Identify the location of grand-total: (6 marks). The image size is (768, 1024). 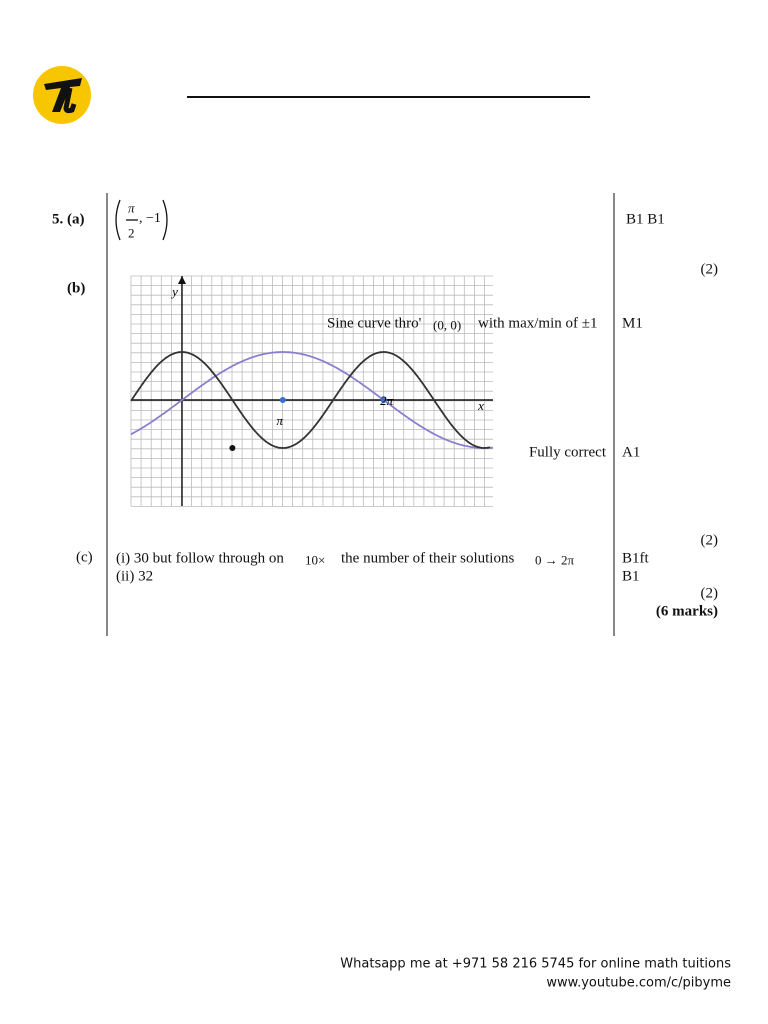
(686, 611).